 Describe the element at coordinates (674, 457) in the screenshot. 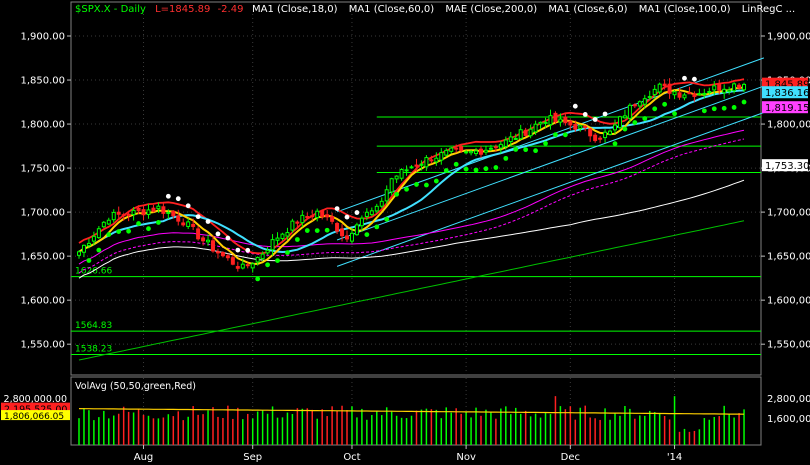

I see `month-label: '14` at that location.